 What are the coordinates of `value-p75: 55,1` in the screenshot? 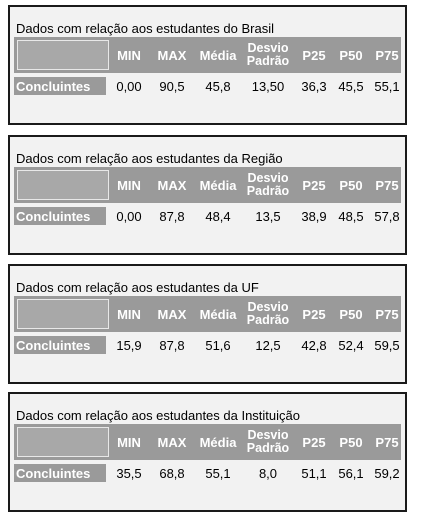 It's located at (387, 86).